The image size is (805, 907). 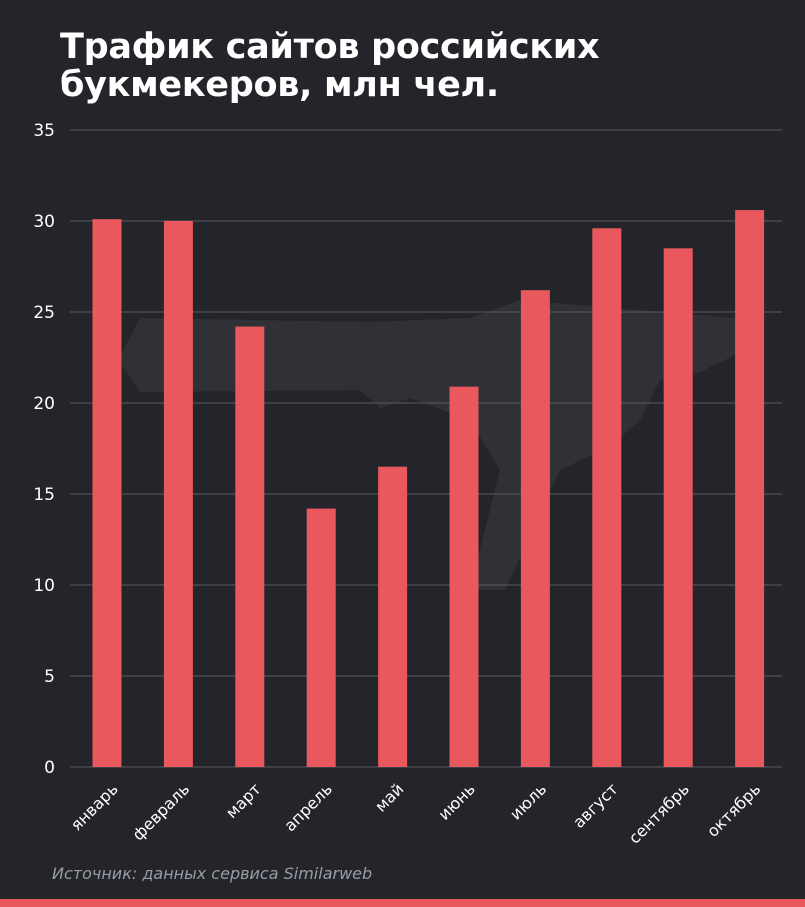 I want to click on y-tick-label: 15, so click(x=44, y=495).